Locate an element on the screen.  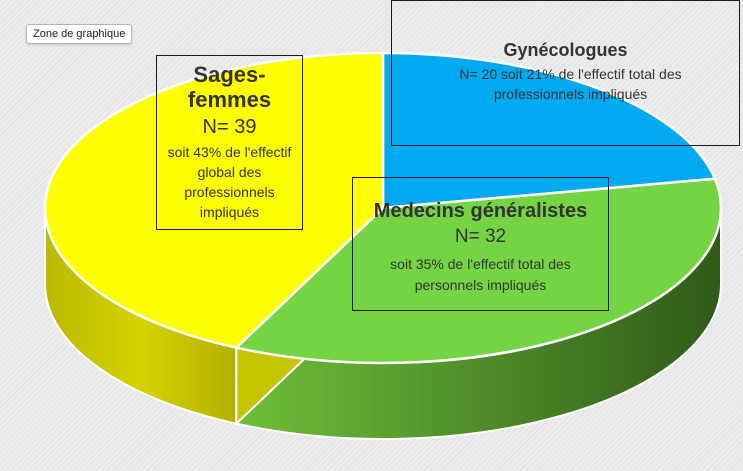
label-medecins-n: N= 32 is located at coordinates (480, 236).